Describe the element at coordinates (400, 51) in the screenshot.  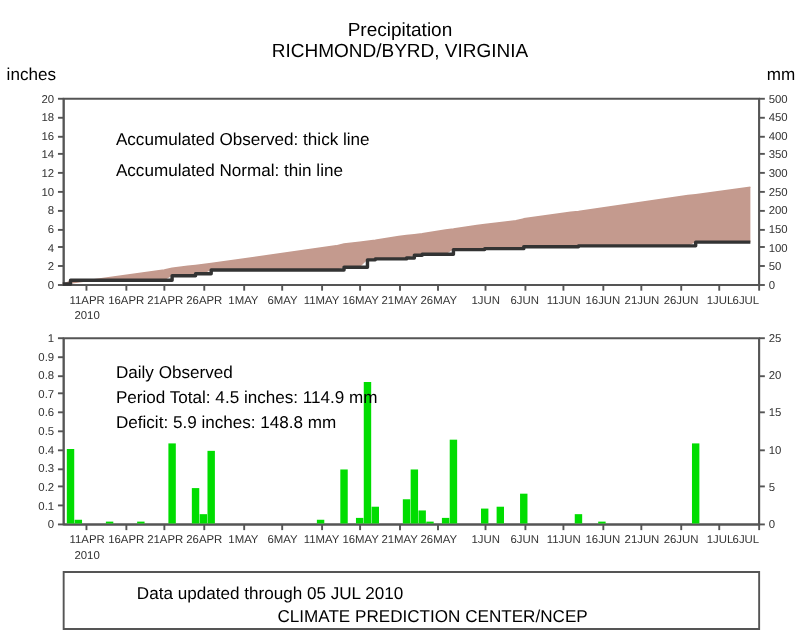
I see `chart-subtitle: RICHMOND/BYRD, VIRGINIA` at that location.